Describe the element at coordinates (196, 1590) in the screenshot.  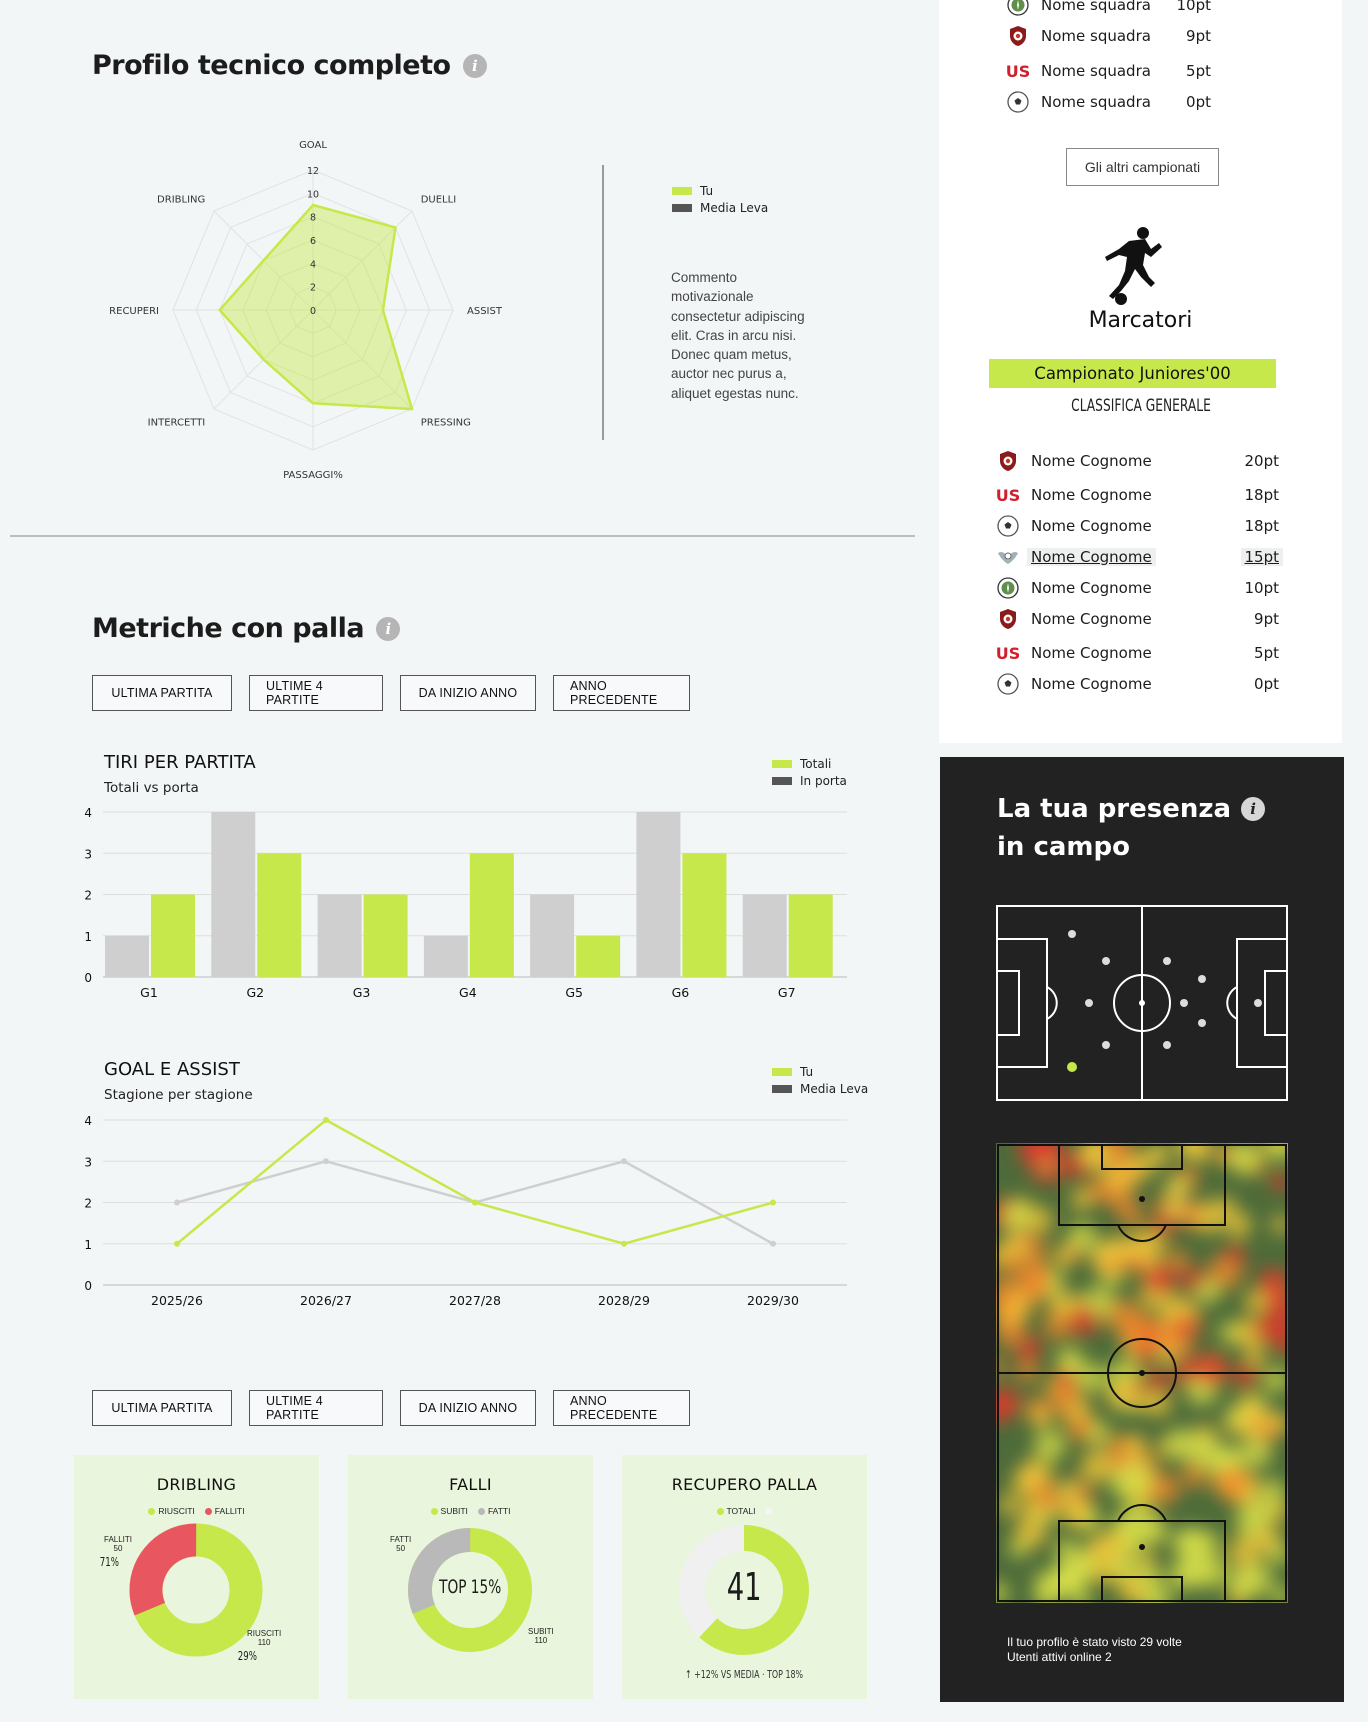
I see `dribling-donut` at that location.